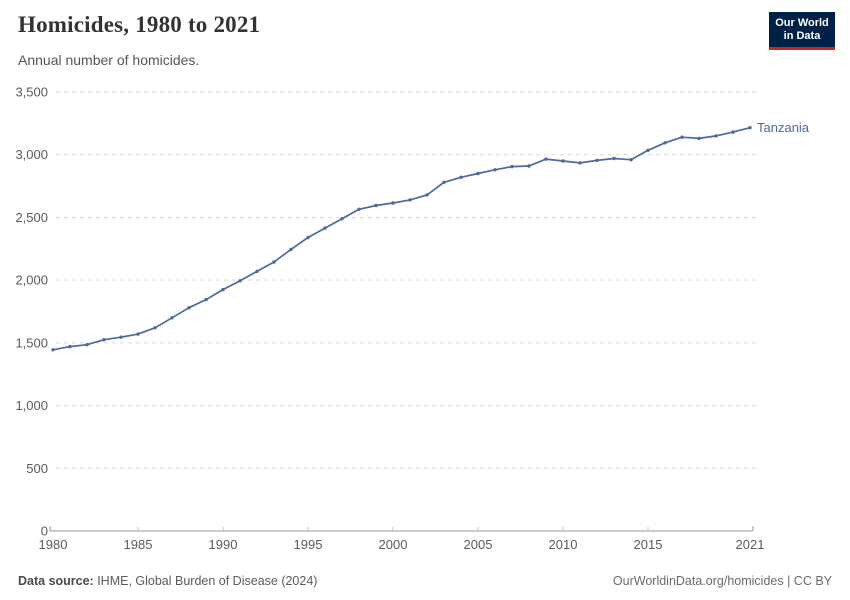 The width and height of the screenshot is (850, 600). I want to click on y-tick-label: 1,500, so click(31, 342).